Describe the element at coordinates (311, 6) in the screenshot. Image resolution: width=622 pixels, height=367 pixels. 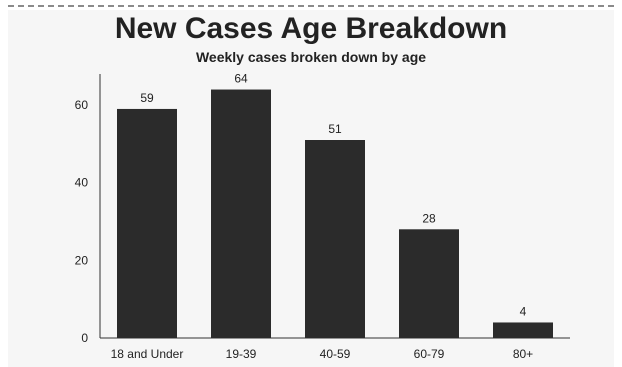
I see `dashed-top-border` at that location.